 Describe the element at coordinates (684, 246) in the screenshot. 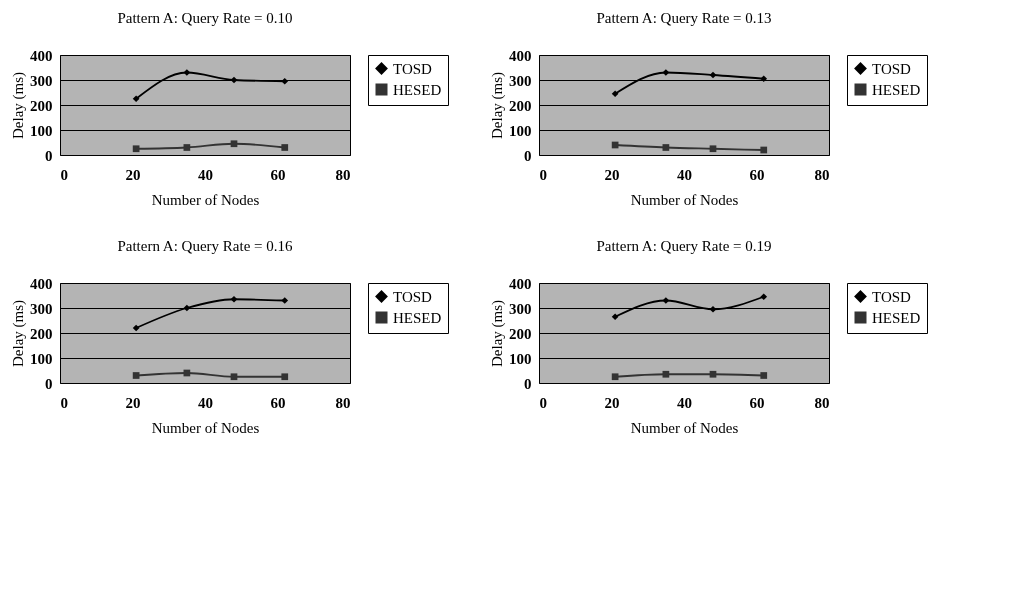

I see `chart-title: Pattern A: Query Rate = 0.19` at that location.